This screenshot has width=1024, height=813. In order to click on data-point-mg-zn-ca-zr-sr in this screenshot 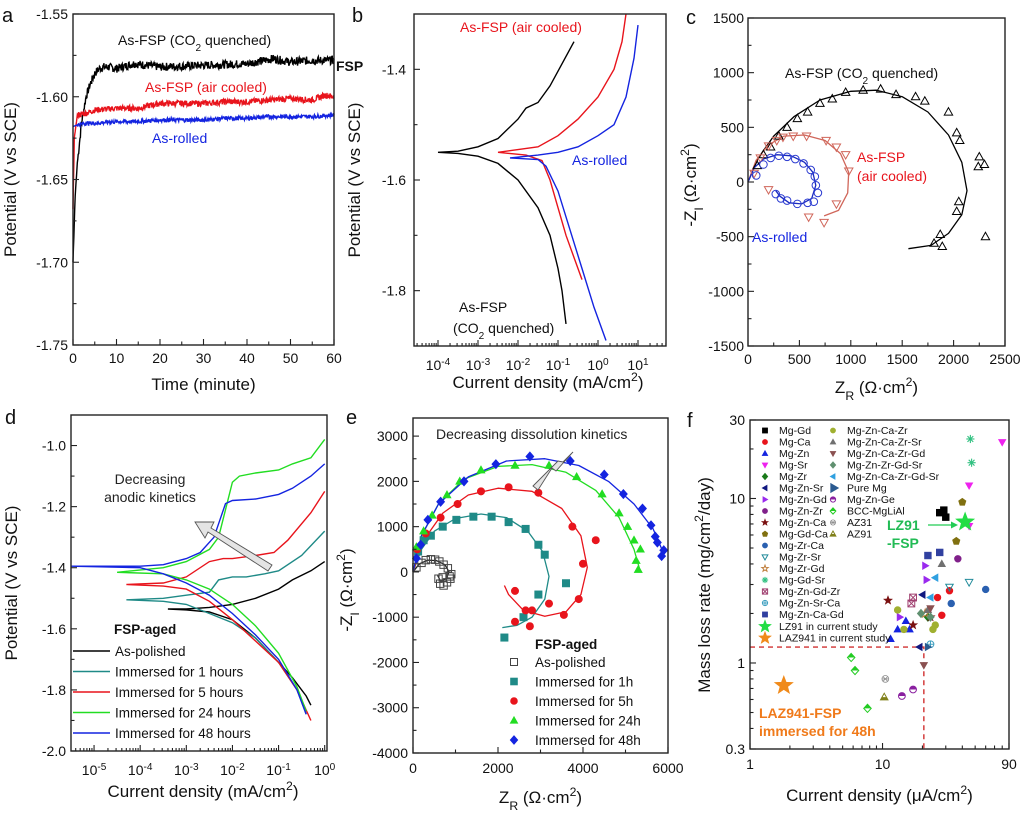, I will do `click(942, 563)`.